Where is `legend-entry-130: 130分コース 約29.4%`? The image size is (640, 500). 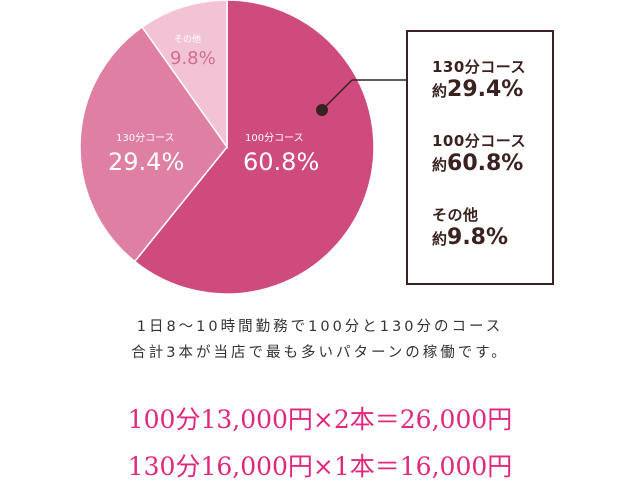 legend-entry-130: 130分コース 約29.4% is located at coordinates (479, 79).